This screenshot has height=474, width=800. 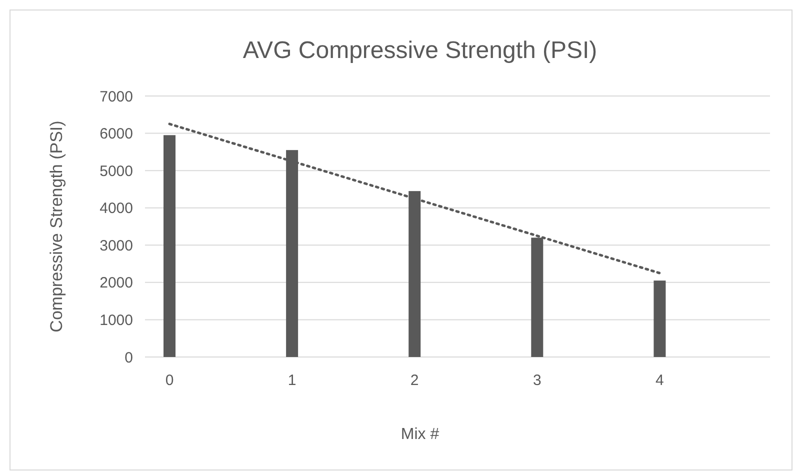 I want to click on y-tick-label: 2000, so click(x=116, y=283).